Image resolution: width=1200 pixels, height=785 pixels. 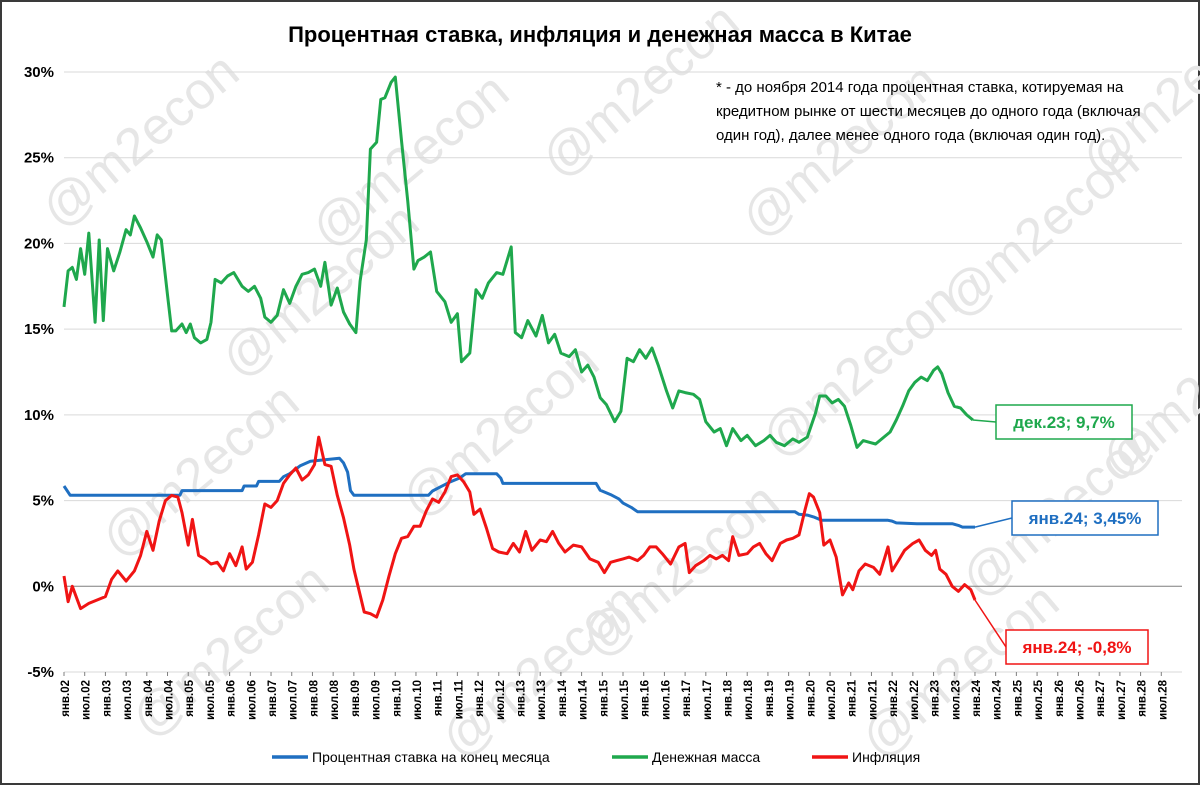 I want to click on x-tick-label: янв.18, so click(x=729, y=697).